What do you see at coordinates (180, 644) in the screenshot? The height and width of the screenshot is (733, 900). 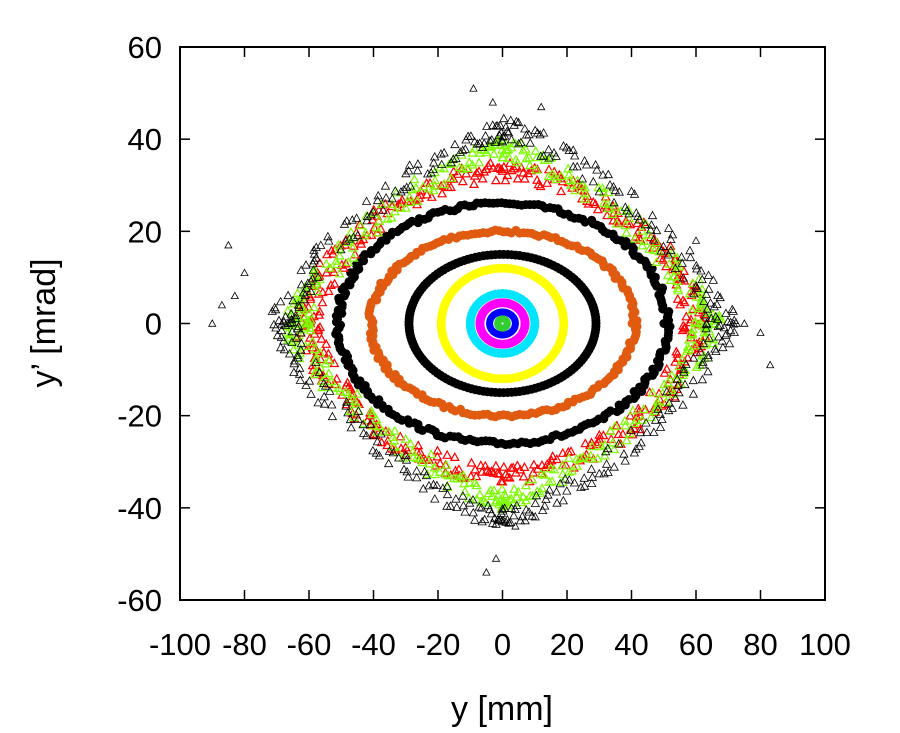 I see `x-tick-label: -100` at bounding box center [180, 644].